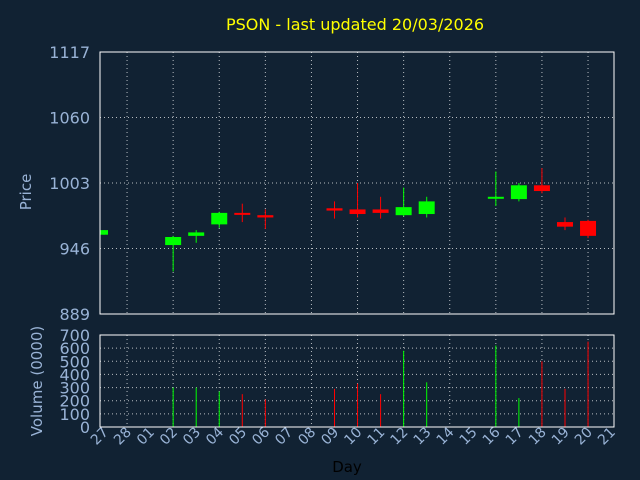  Describe the element at coordinates (74, 314) in the screenshot. I see `price-tick-label: 889` at that location.